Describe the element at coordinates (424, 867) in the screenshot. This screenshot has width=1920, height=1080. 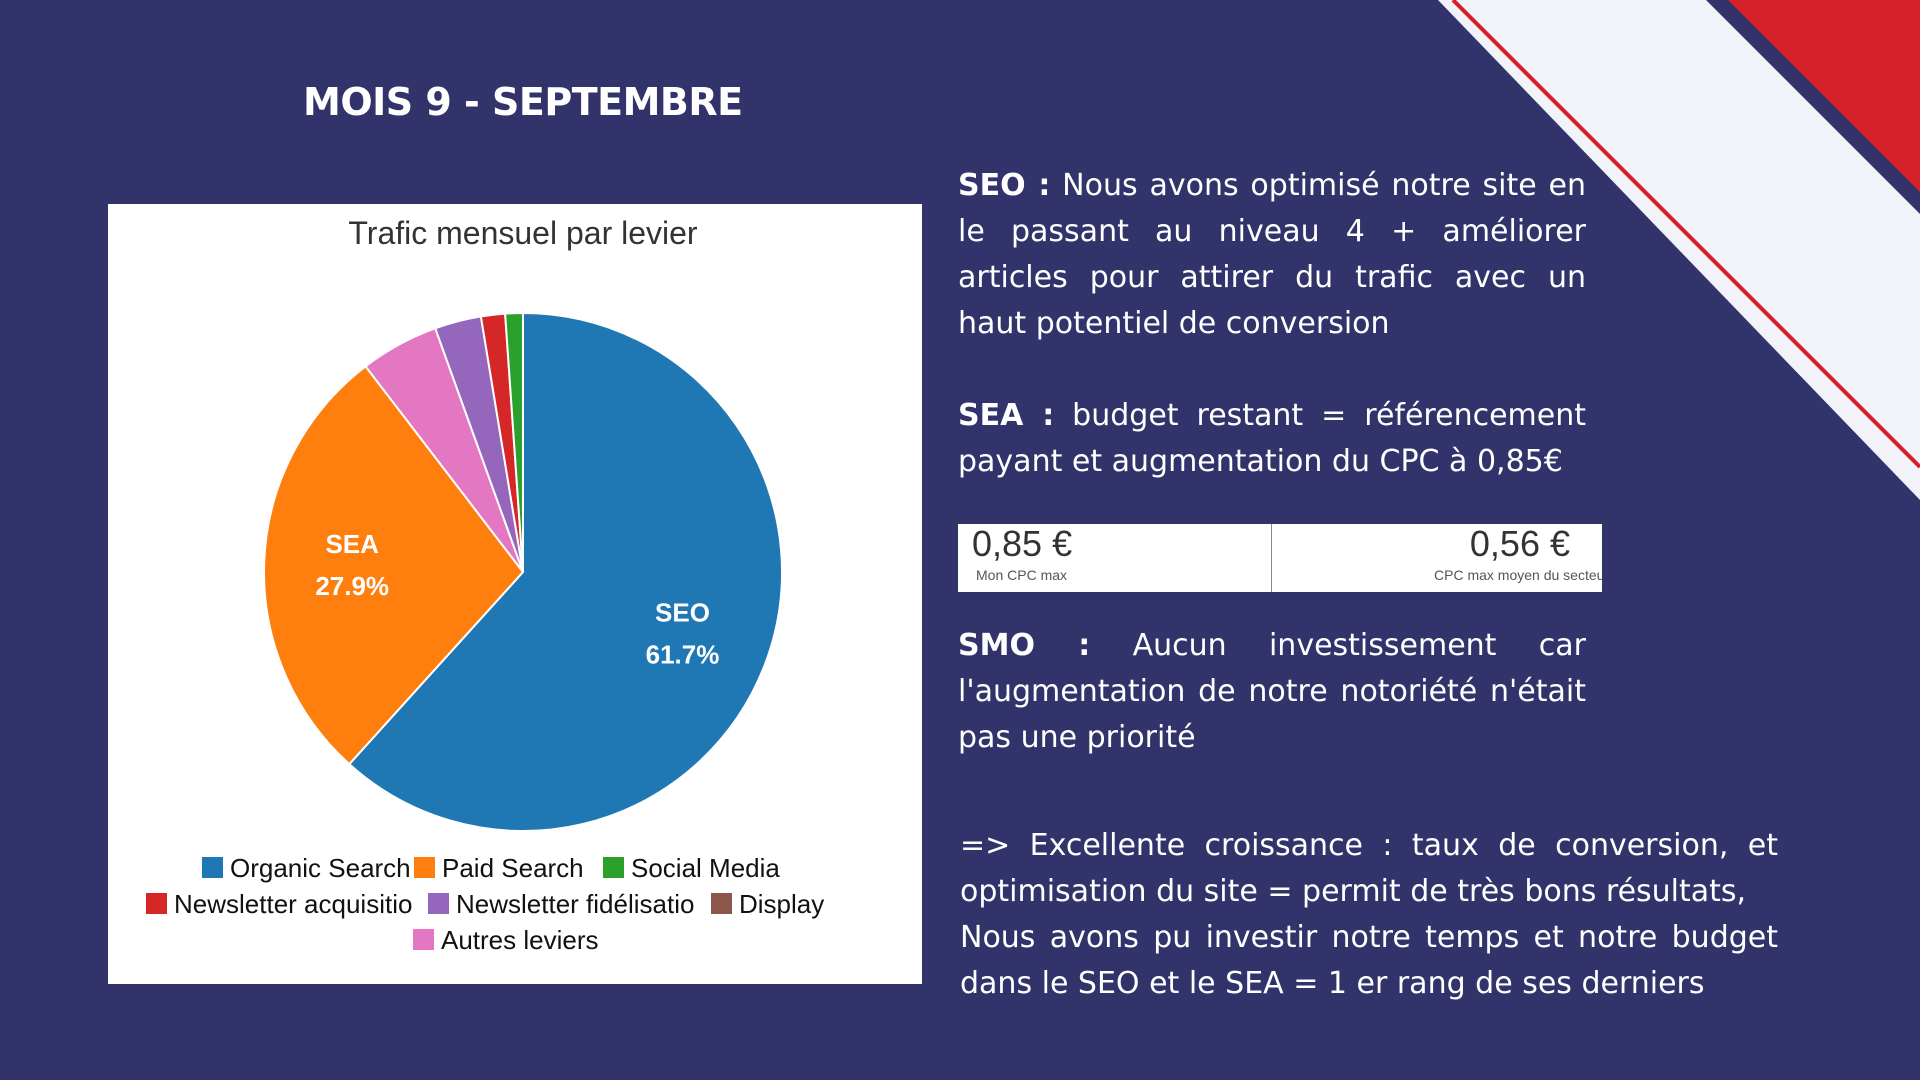
I see `legend-swatch-paid-search` at that location.